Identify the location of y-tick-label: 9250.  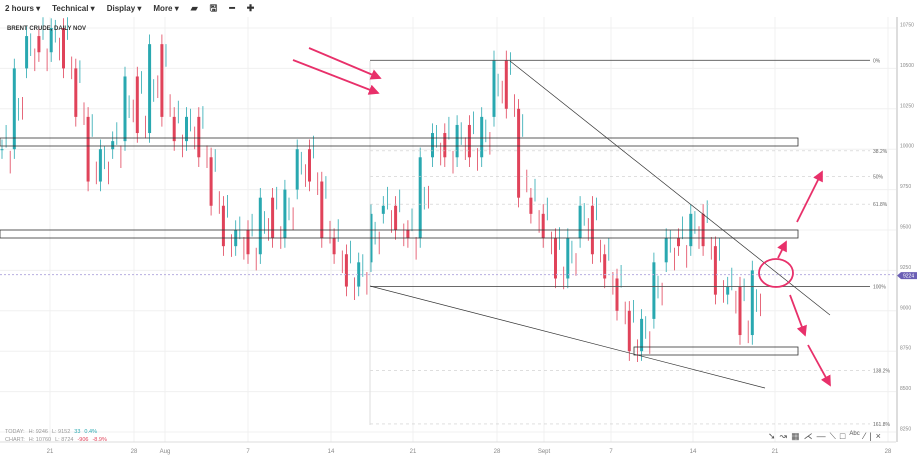
(905, 268).